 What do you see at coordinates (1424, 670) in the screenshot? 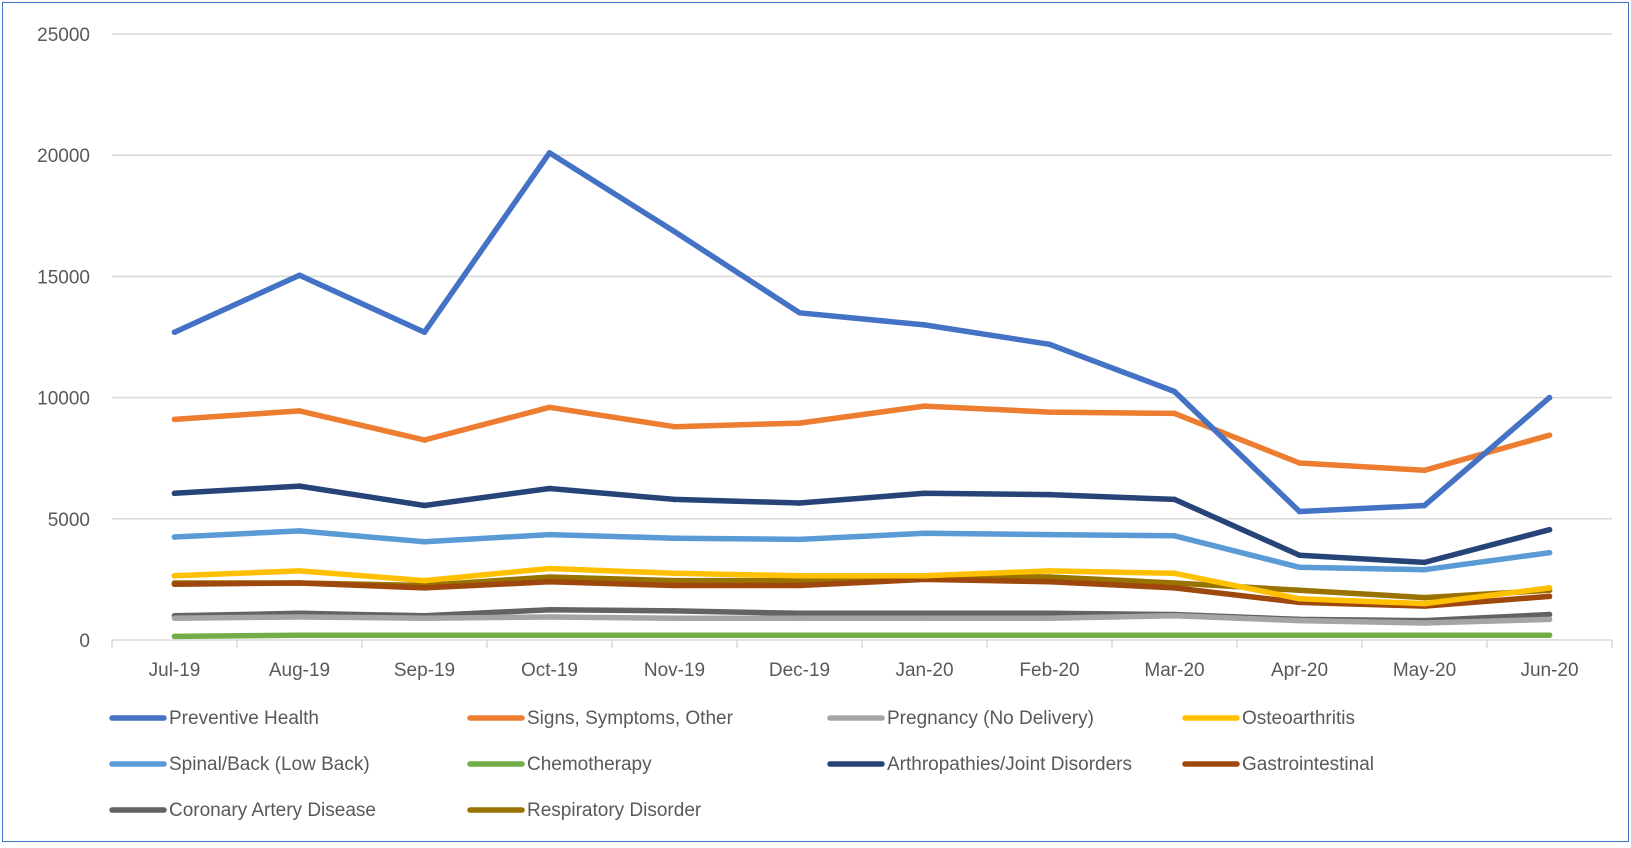
I see `x-tick-label: May-20` at bounding box center [1424, 670].